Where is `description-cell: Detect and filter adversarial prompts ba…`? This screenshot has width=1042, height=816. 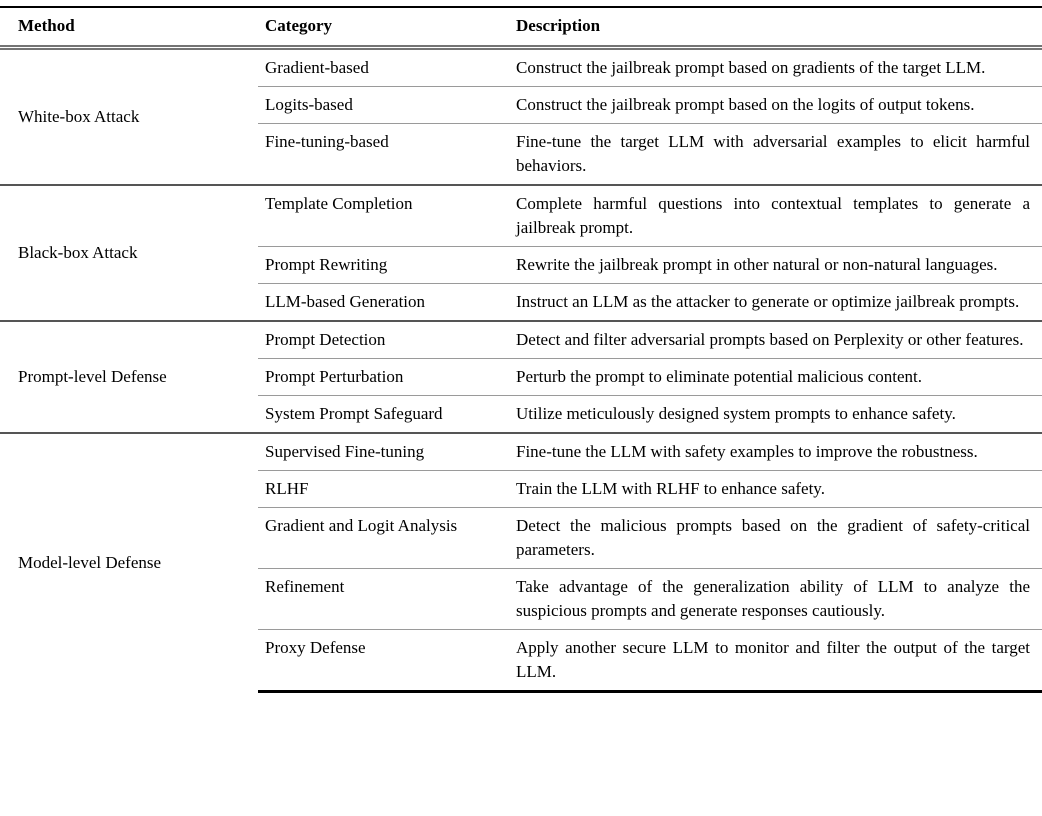 description-cell: Detect and filter adversarial prompts ba… is located at coordinates (775, 339).